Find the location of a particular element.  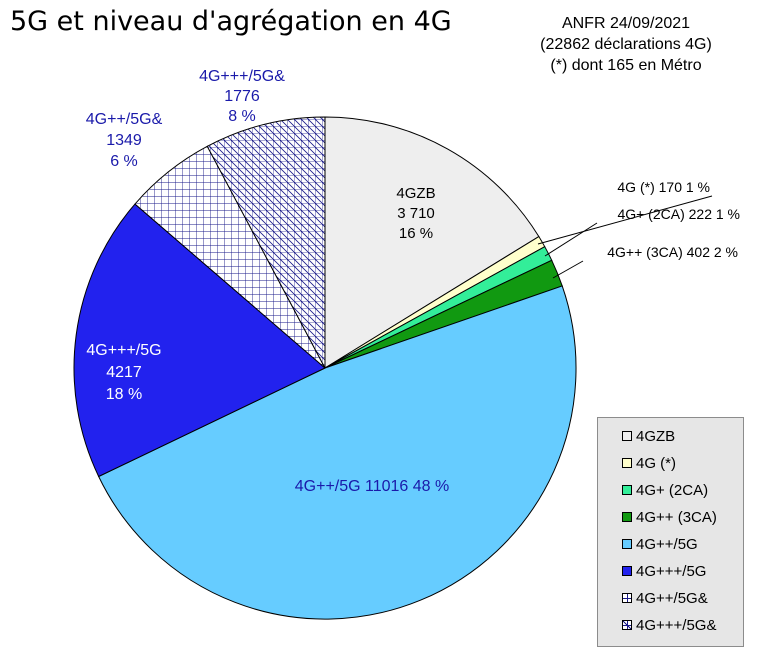

slice-label-line: 1776 is located at coordinates (242, 96).